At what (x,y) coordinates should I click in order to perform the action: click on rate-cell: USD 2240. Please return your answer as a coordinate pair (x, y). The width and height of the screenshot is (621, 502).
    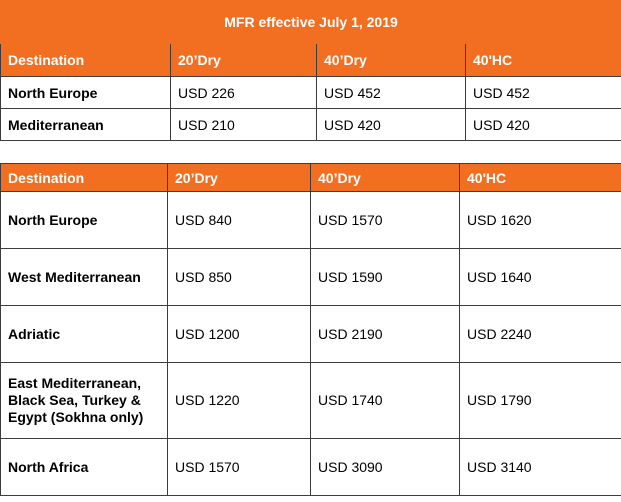
    Looking at the image, I should click on (540, 334).